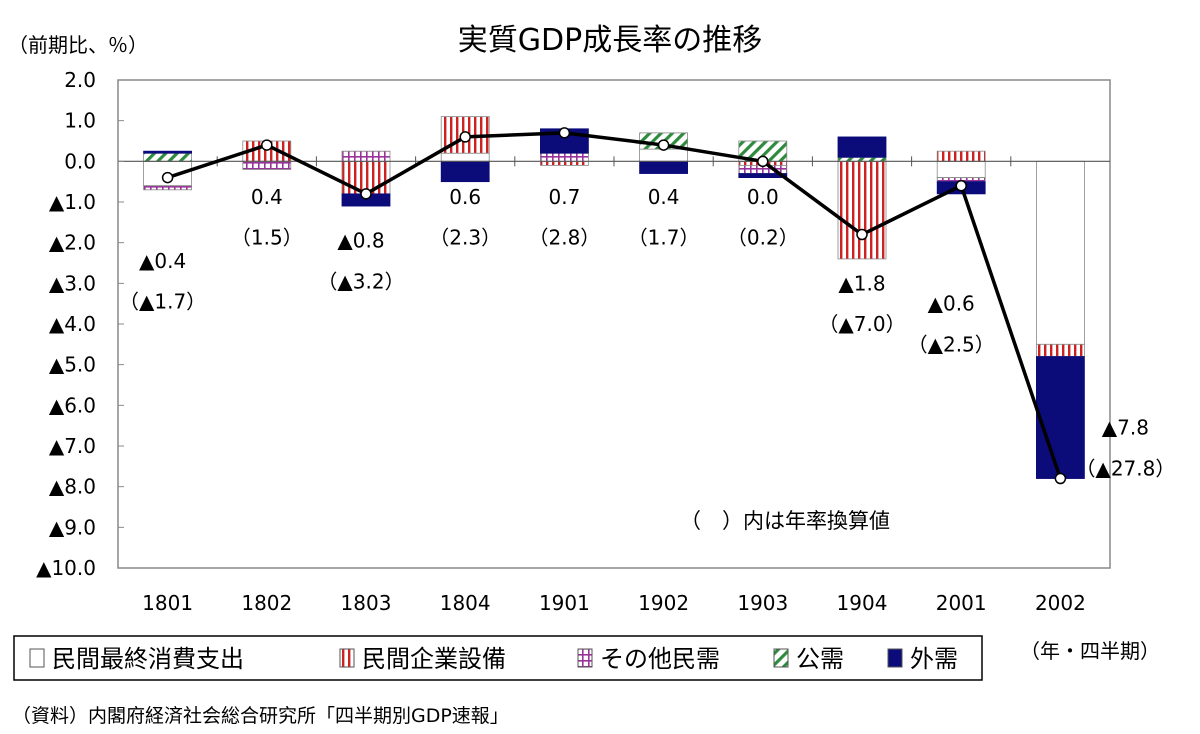 The image size is (1200, 734). I want to click on data-label-value: 0.0, so click(763, 197).